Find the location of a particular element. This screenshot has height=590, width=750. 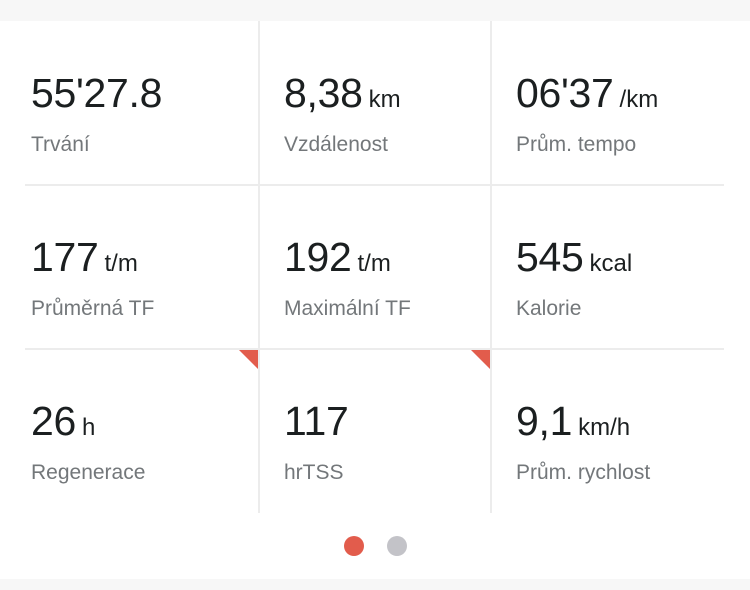

stat-avg-pace: 06'37/km Prům. tempo is located at coordinates (608, 103).